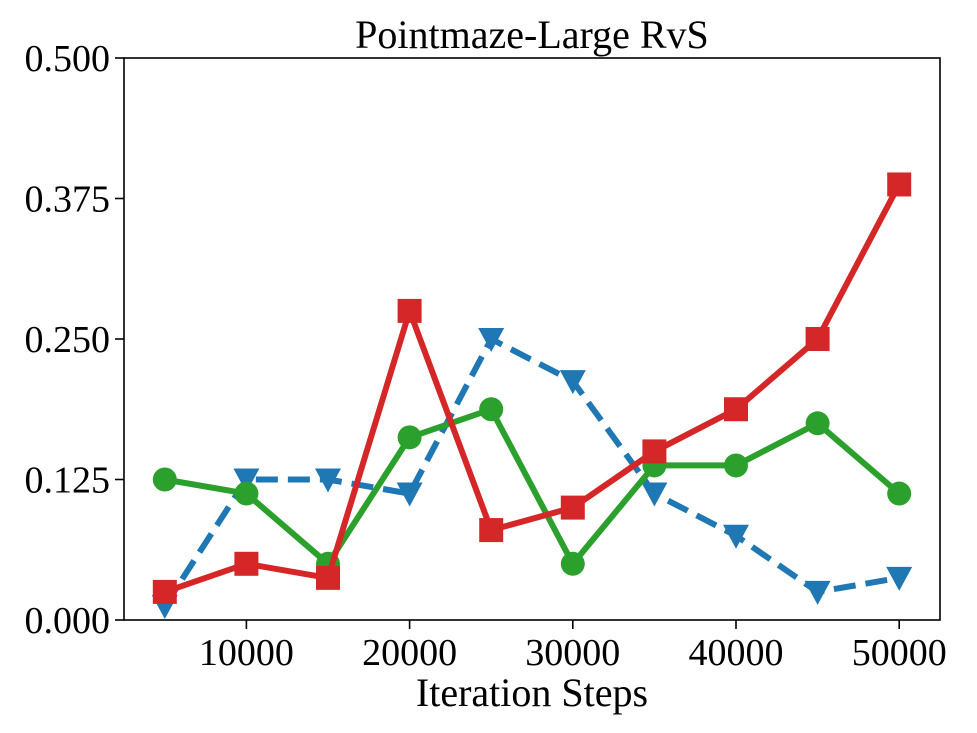 The height and width of the screenshot is (733, 977). What do you see at coordinates (68, 200) in the screenshot?
I see `y-tick-label: 0.375` at bounding box center [68, 200].